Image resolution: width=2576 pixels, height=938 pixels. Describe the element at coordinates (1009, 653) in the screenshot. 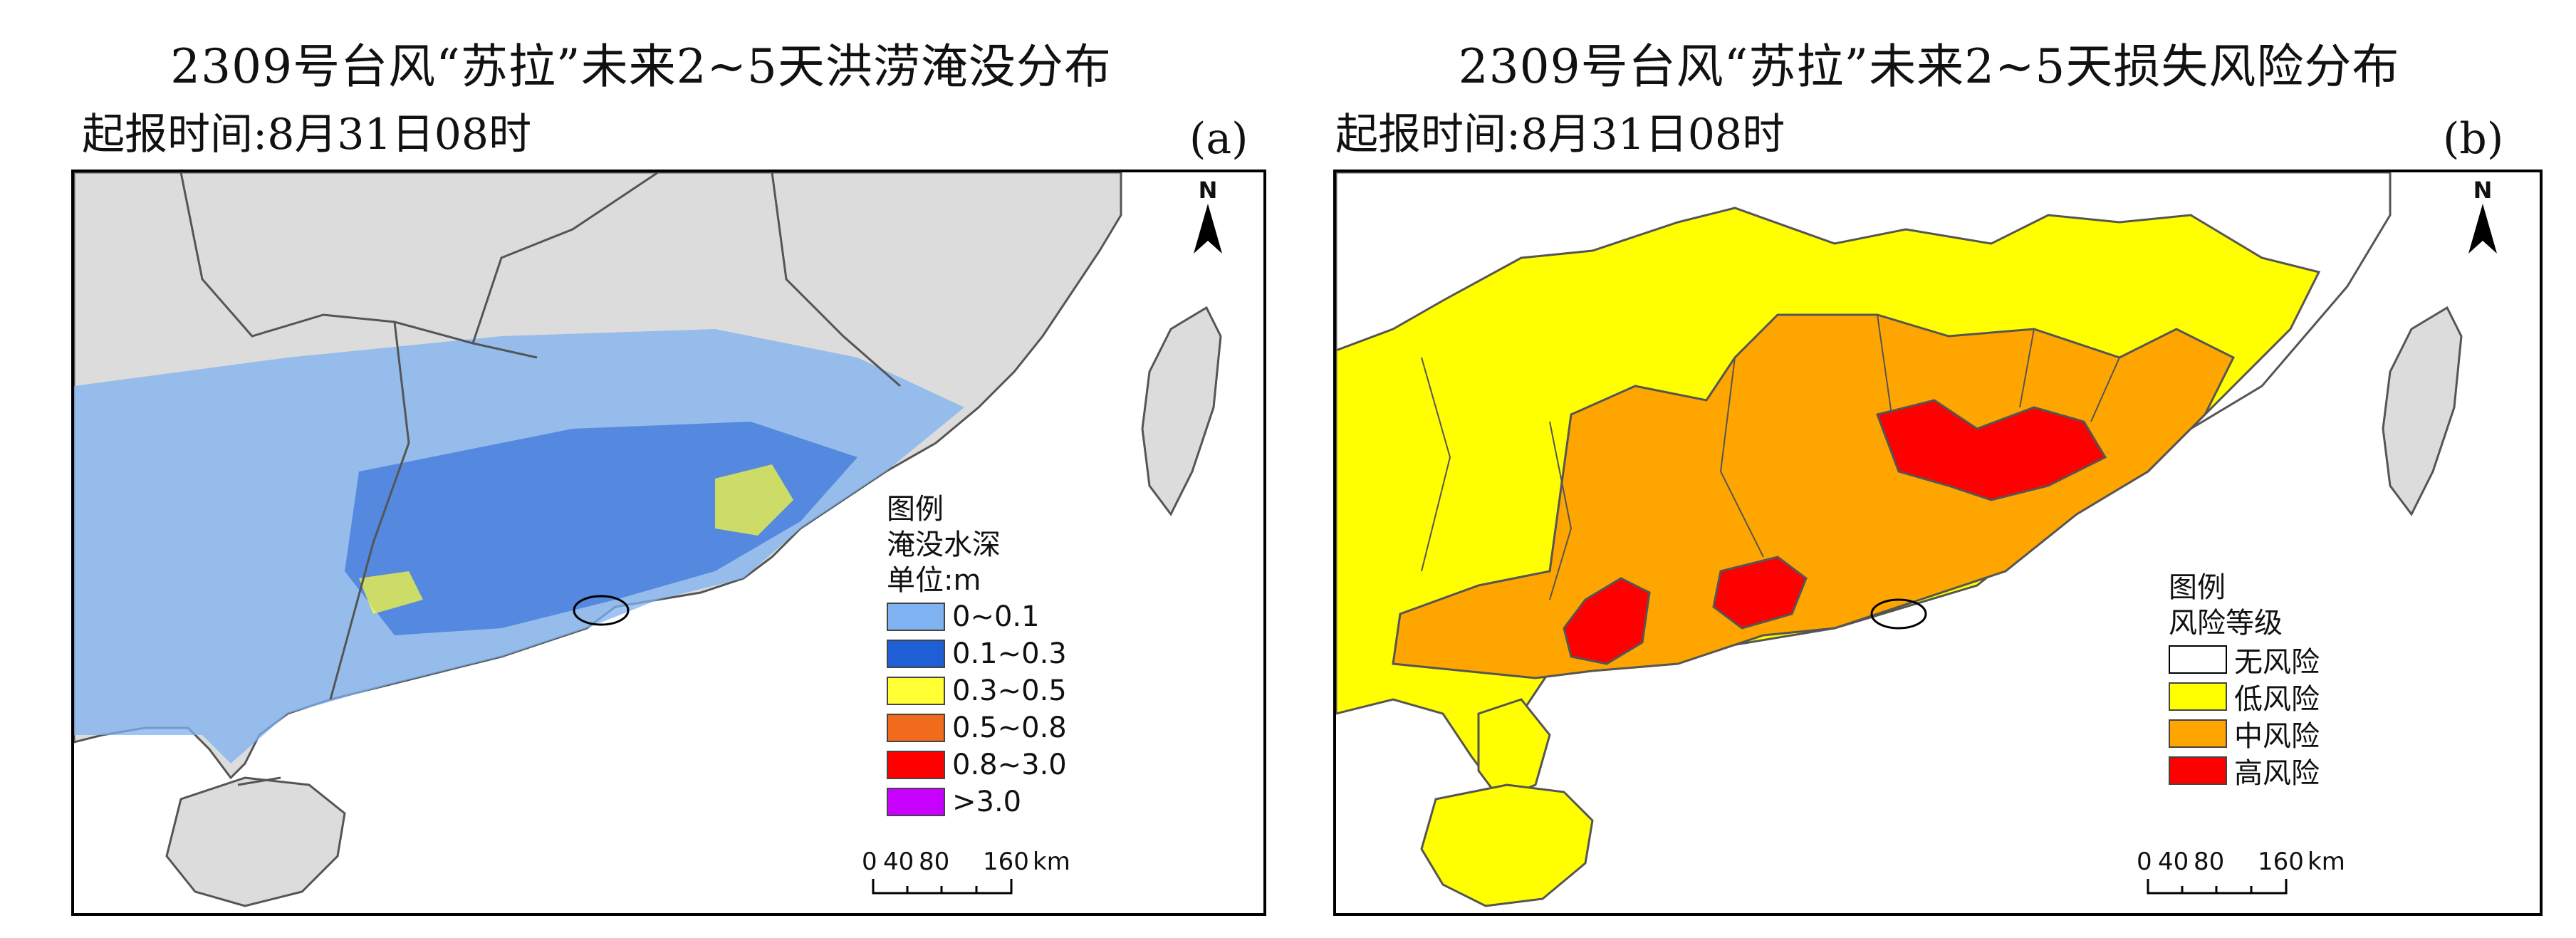

I see `legend-item-label: 0.1~0.3` at that location.